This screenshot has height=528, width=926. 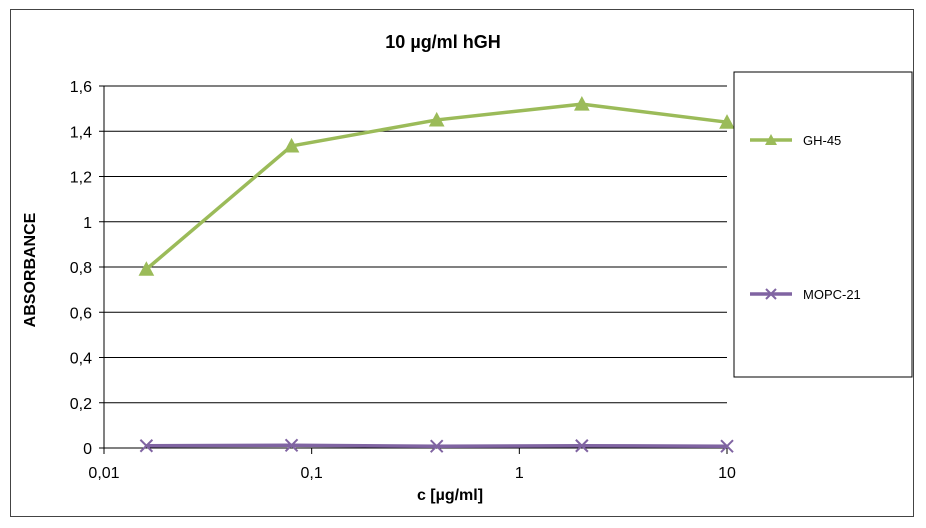 What do you see at coordinates (81, 132) in the screenshot?
I see `y-tick-label: 1,4` at bounding box center [81, 132].